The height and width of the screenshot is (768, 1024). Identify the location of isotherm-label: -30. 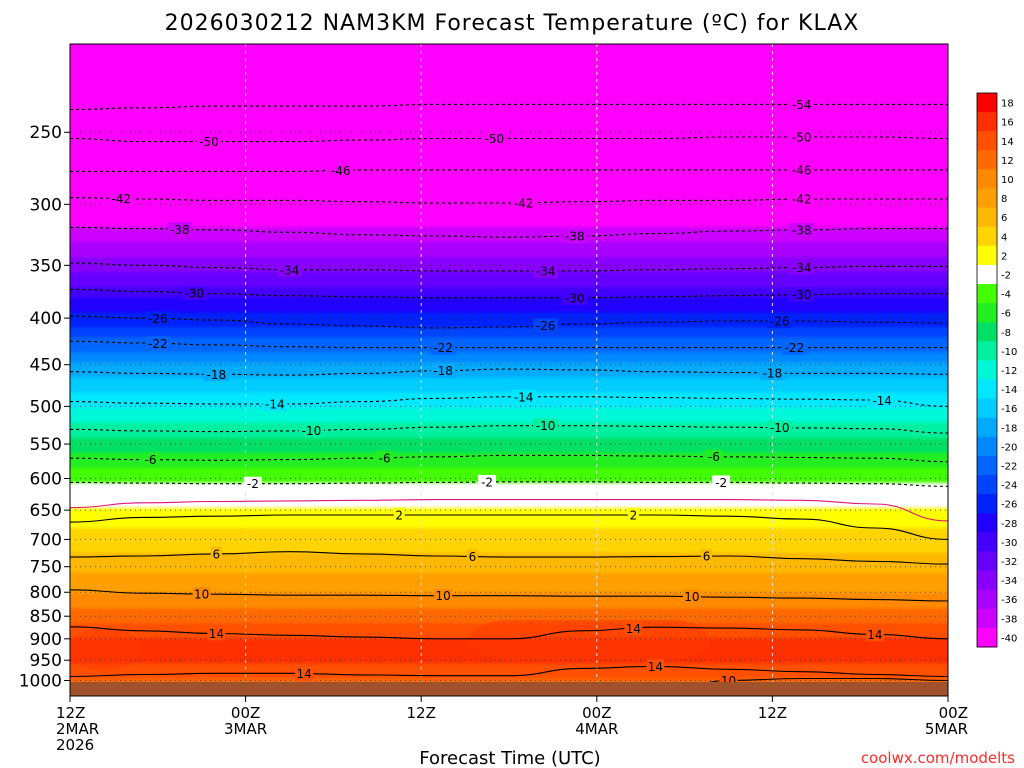
(195, 294).